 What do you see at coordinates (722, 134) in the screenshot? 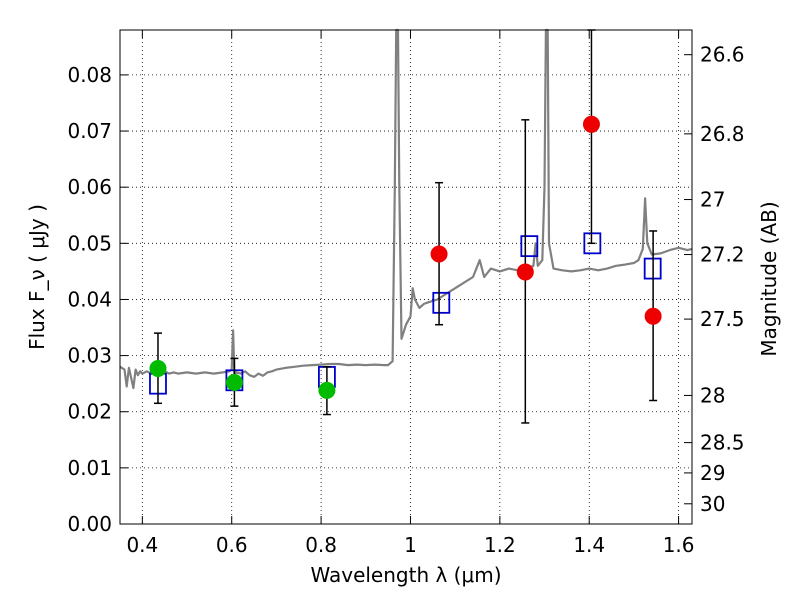
I see `right-tick-label: 26.8` at bounding box center [722, 134].